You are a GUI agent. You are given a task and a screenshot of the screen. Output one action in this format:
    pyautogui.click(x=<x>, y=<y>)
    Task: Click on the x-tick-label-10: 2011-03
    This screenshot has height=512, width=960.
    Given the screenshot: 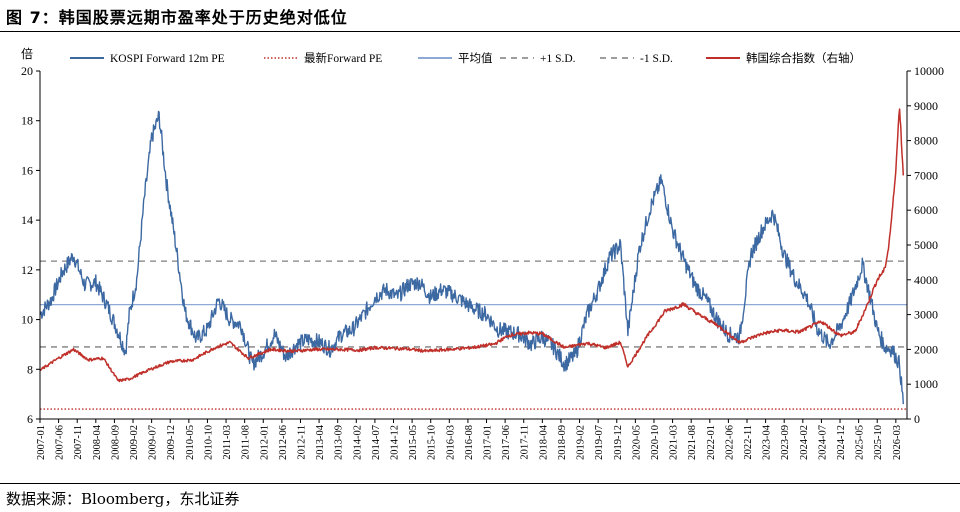 What is the action you would take?
    pyautogui.click(x=227, y=442)
    